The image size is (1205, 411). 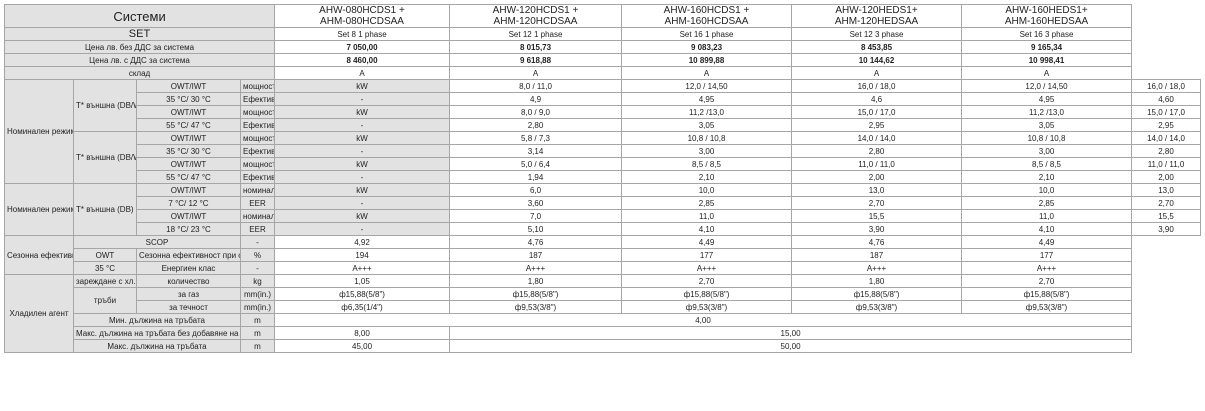 I want to click on value-cell: 10,8 / 10,8, so click(x=1047, y=138).